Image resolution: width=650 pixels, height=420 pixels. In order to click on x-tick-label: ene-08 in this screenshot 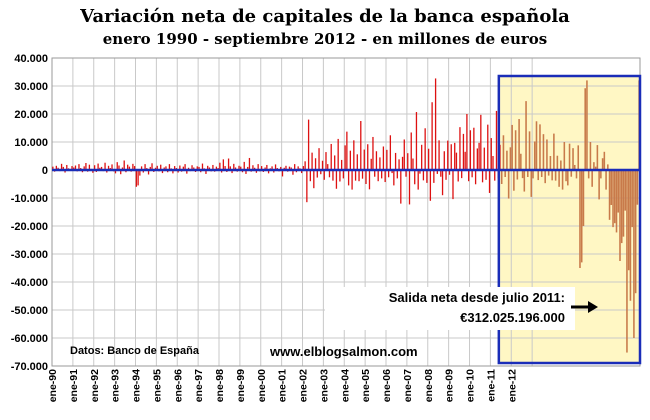, I will do `click(429, 385)`.